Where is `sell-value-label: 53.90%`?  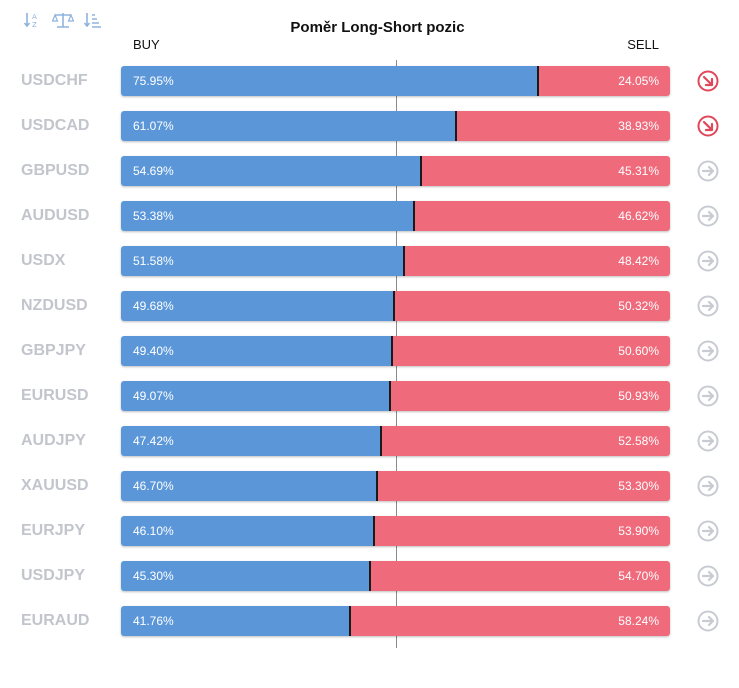
sell-value-label: 53.90% is located at coordinates (638, 531).